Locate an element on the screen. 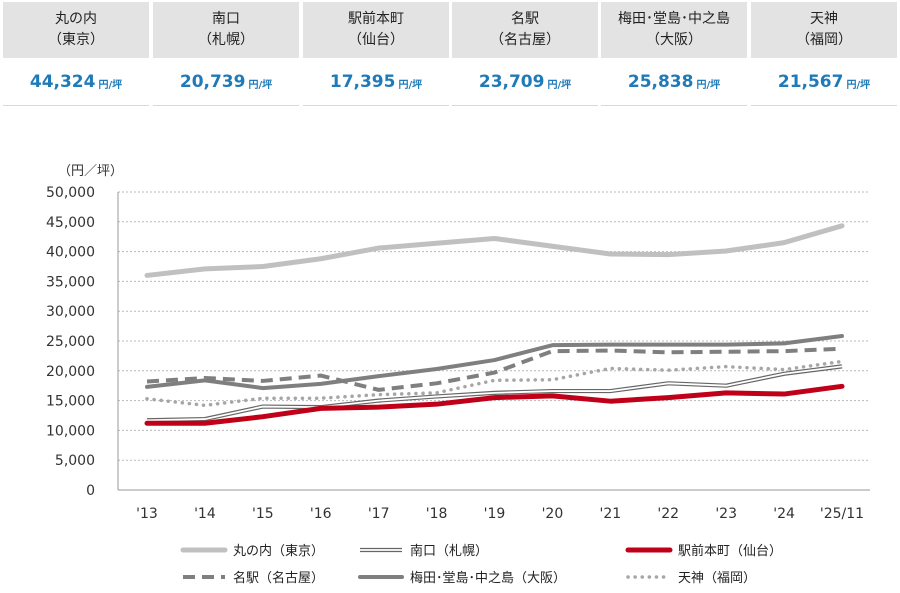 The height and width of the screenshot is (593, 900). legend-item: 名駅（名古屋） is located at coordinates (253, 578).